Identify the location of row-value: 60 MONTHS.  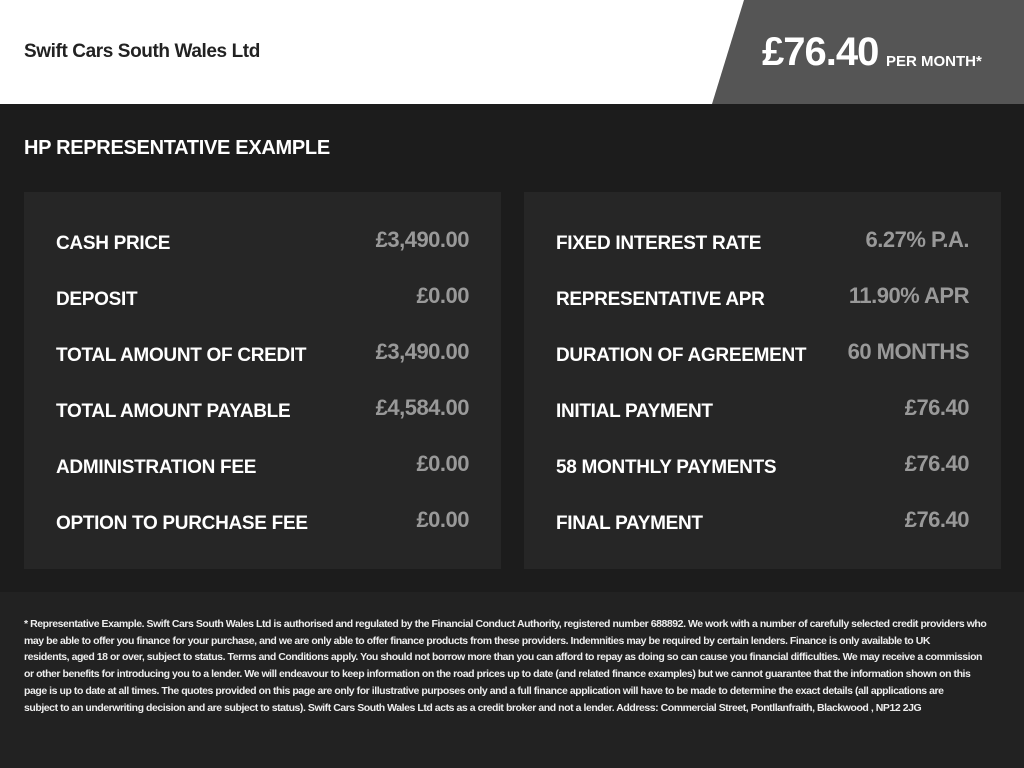
(908, 351).